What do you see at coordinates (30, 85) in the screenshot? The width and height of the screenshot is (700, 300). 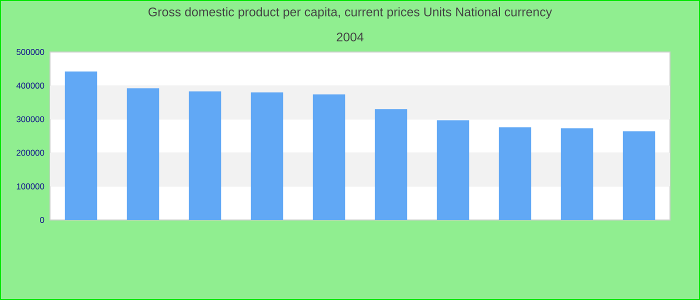 I see `y-tick-label: 400000` at bounding box center [30, 85].